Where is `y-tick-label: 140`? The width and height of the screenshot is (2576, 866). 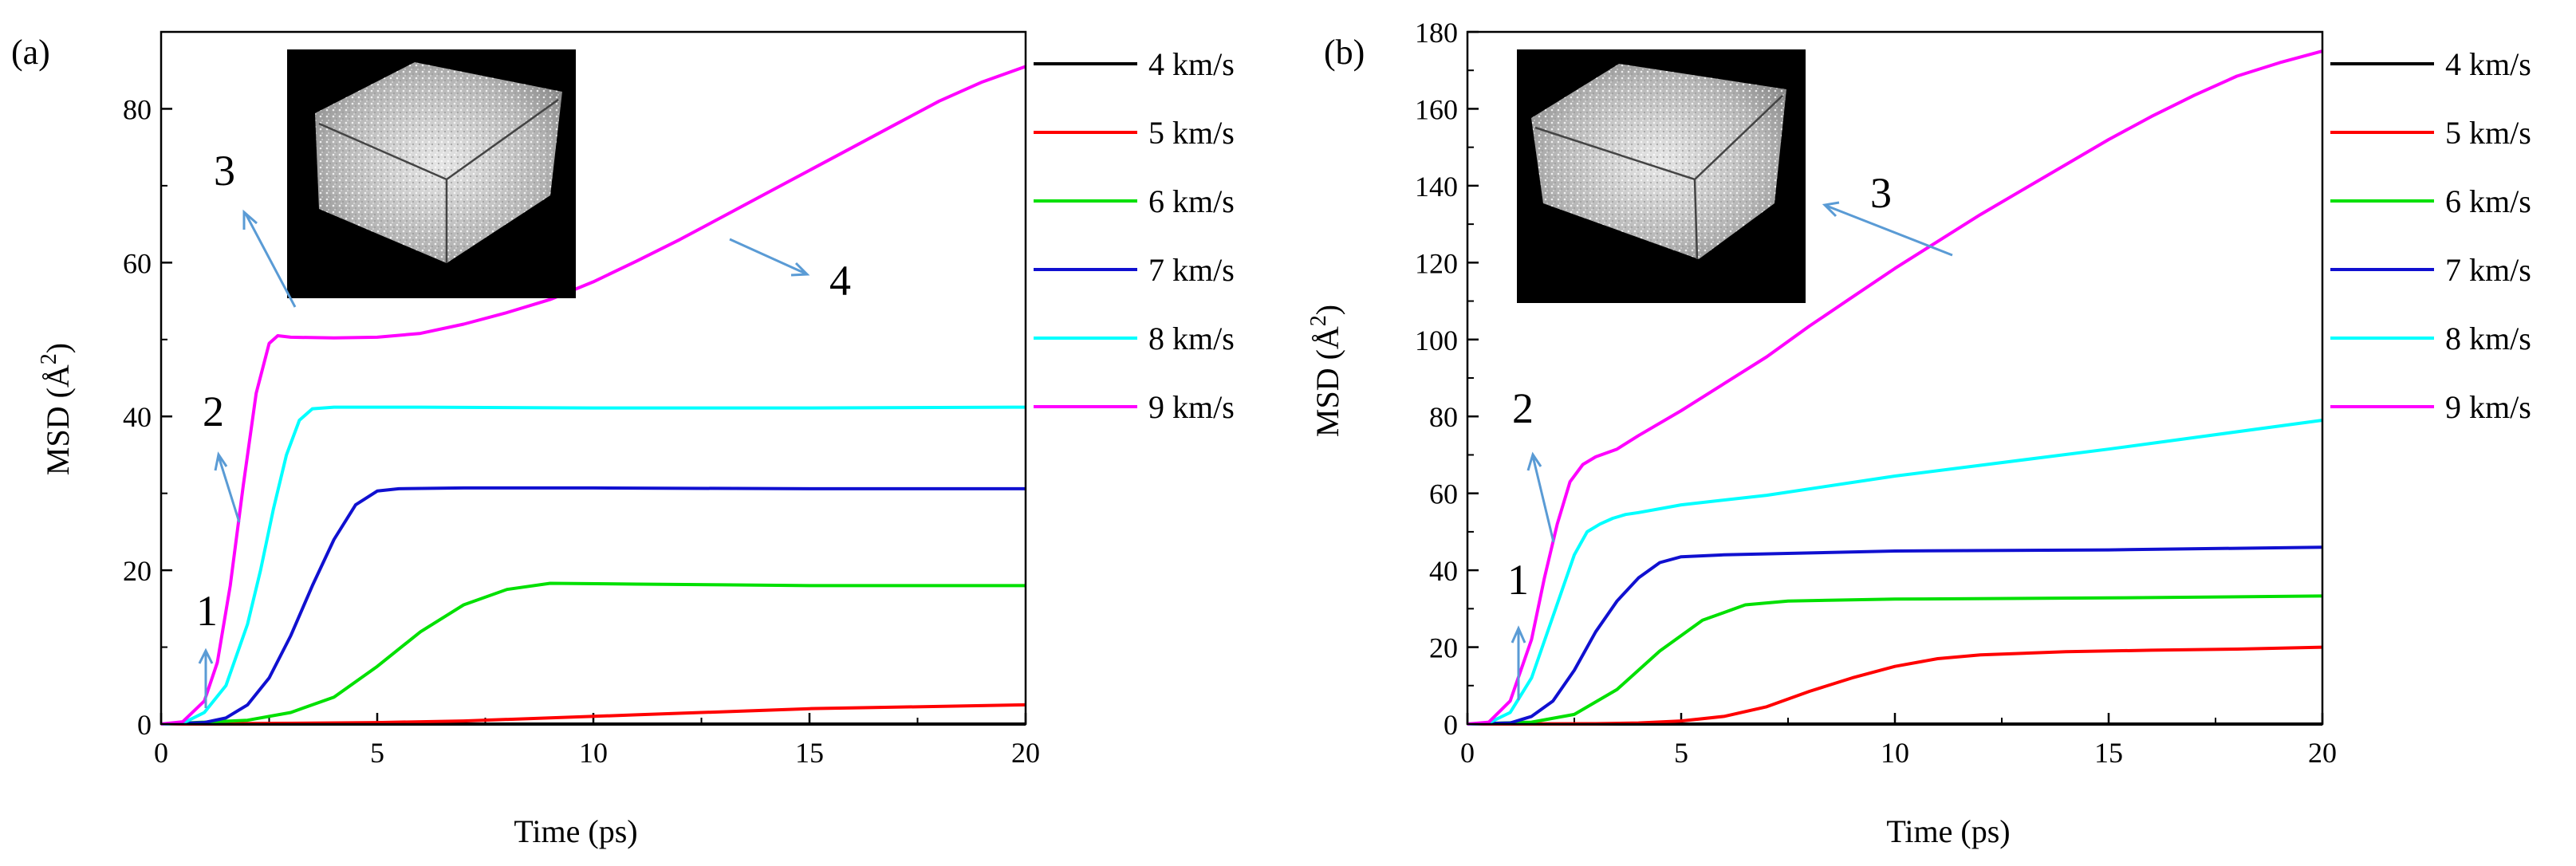 y-tick-label: 140 is located at coordinates (1436, 187).